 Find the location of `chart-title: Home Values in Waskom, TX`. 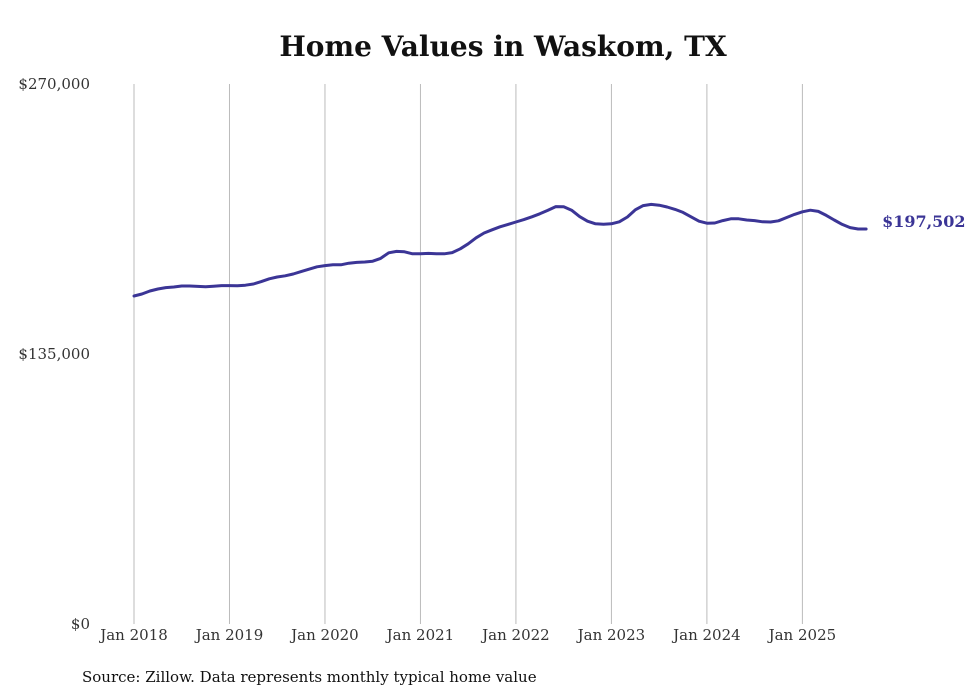

chart-title: Home Values in Waskom, TX is located at coordinates (503, 46).